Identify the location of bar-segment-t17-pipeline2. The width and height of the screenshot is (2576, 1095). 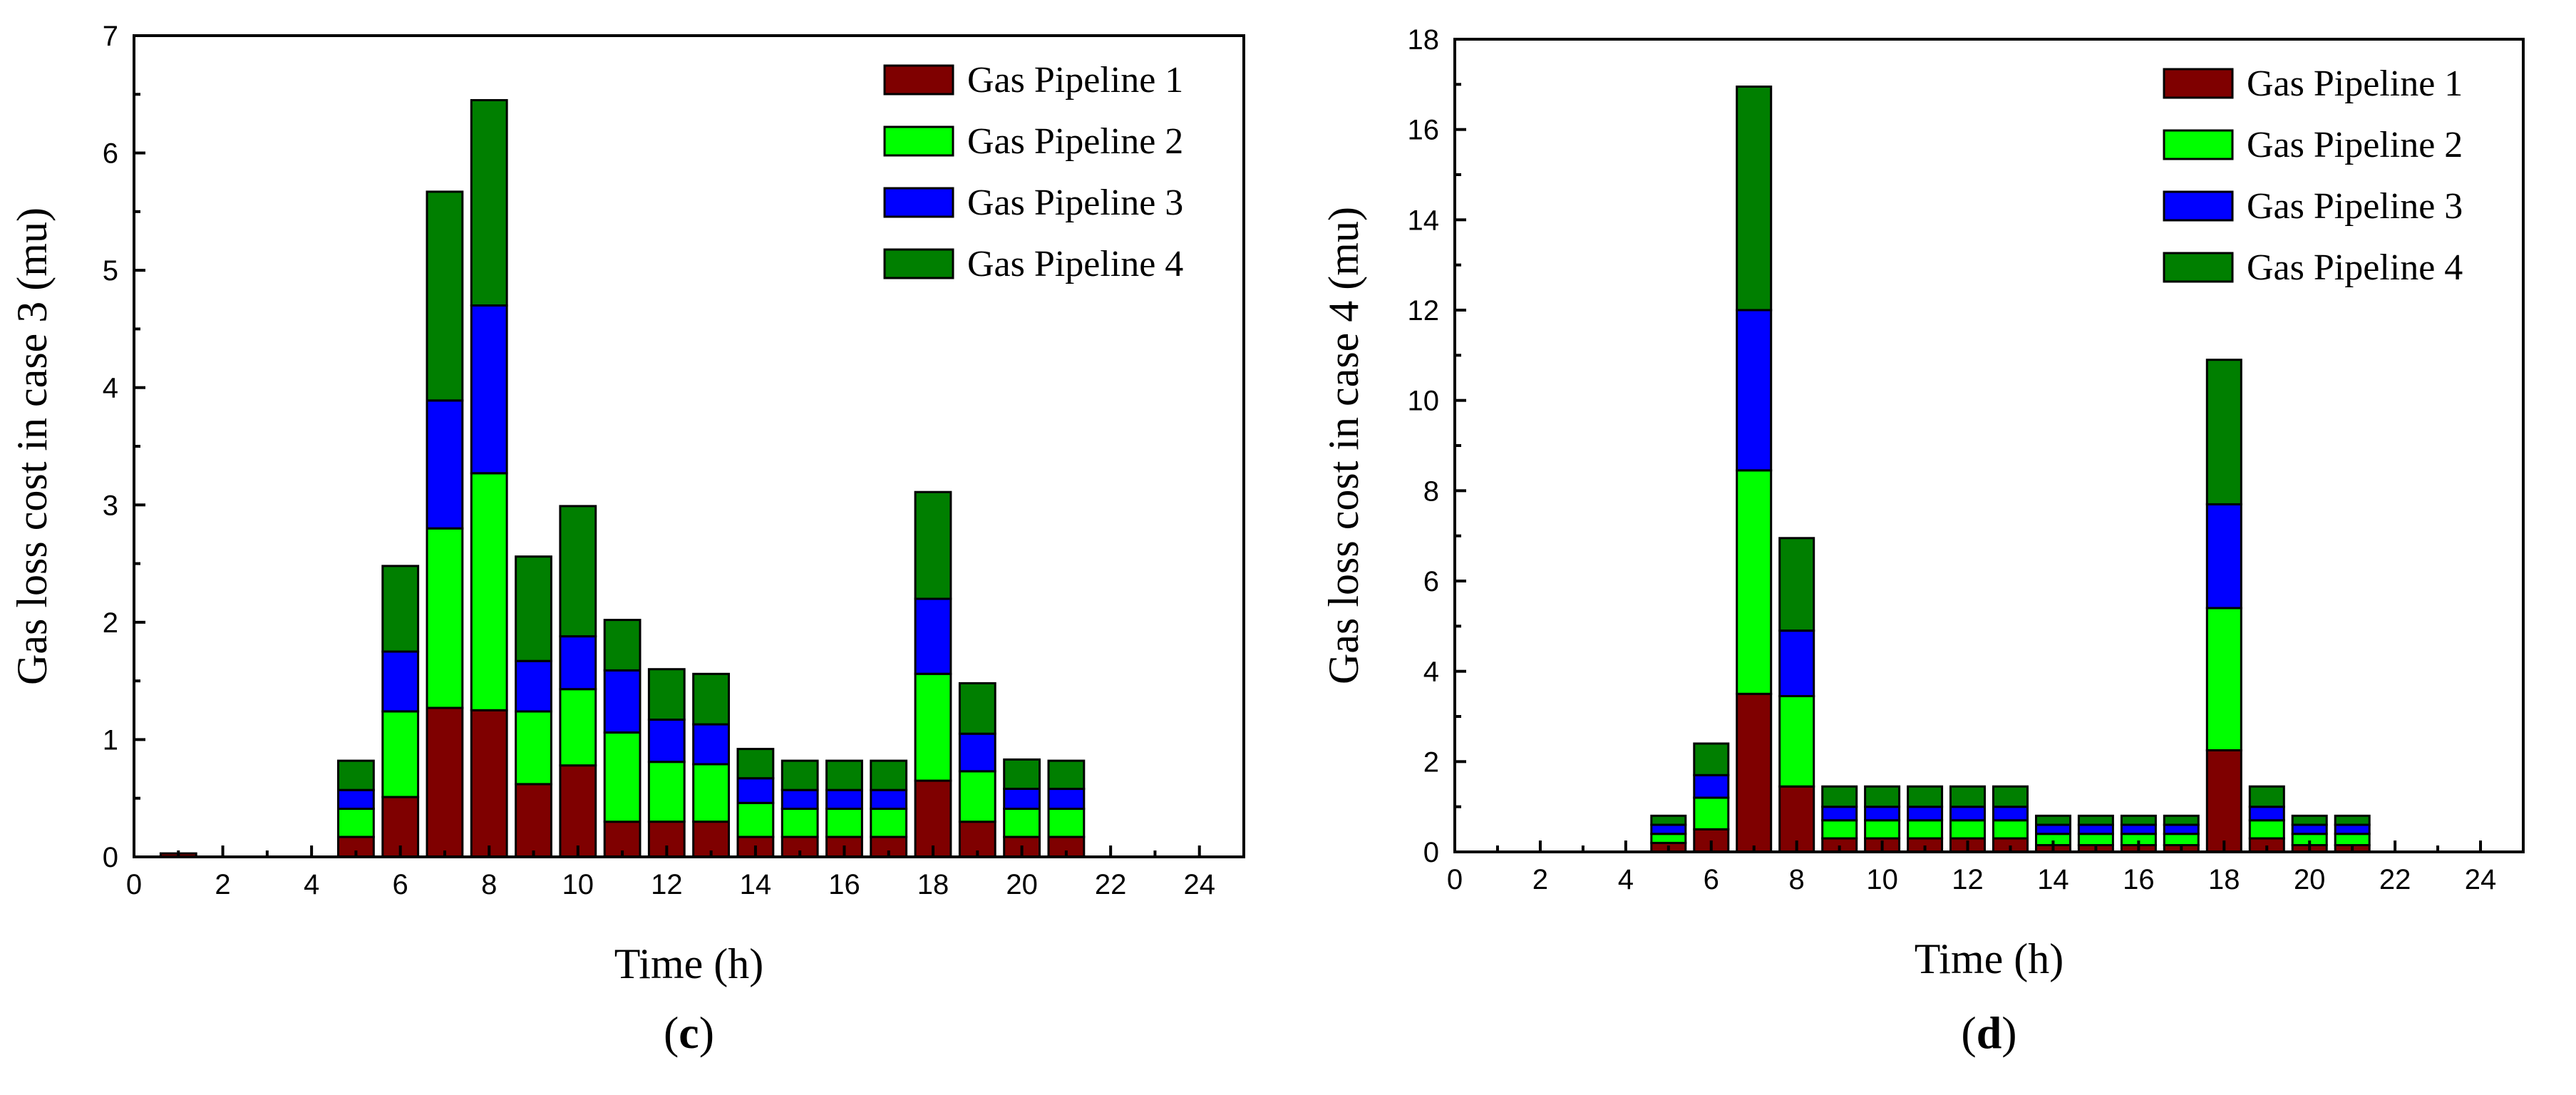
(2181, 839).